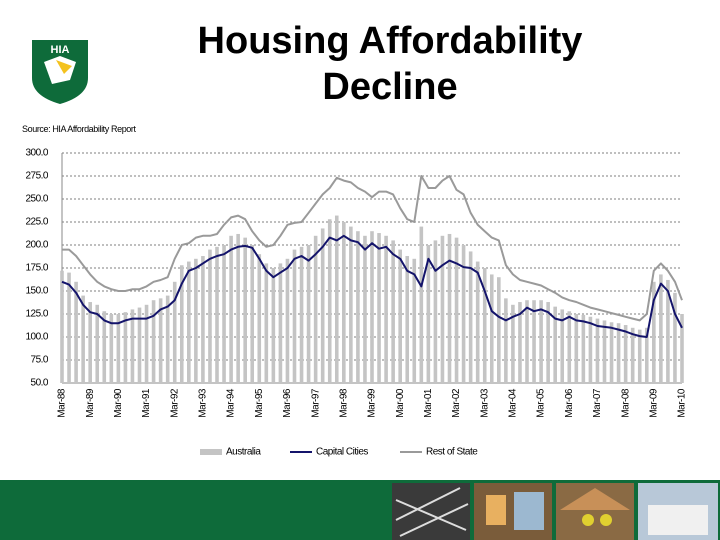 The height and width of the screenshot is (540, 720). I want to click on y-tick-label: 125.0, so click(36, 314).